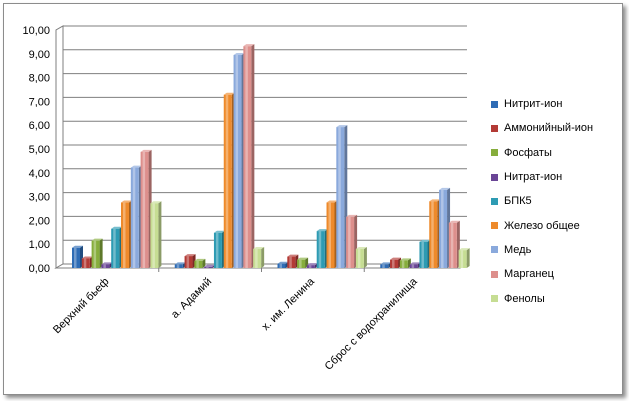  What do you see at coordinates (39, 174) in the screenshot?
I see `y-tick-label: 4,00` at bounding box center [39, 174].